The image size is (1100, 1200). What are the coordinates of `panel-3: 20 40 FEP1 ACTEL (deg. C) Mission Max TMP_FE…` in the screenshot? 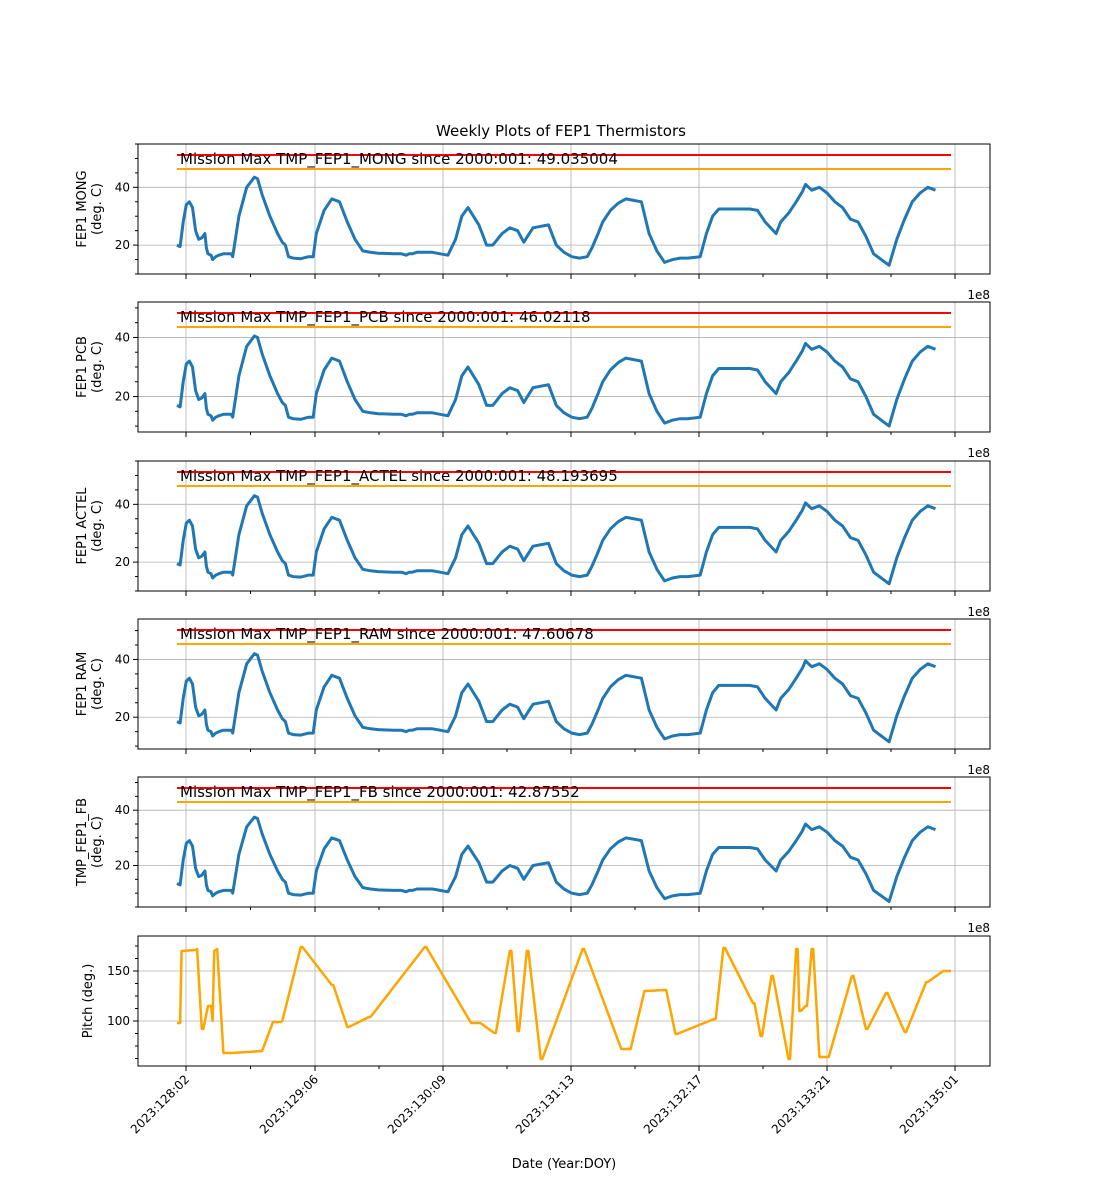 It's located at (533, 539).